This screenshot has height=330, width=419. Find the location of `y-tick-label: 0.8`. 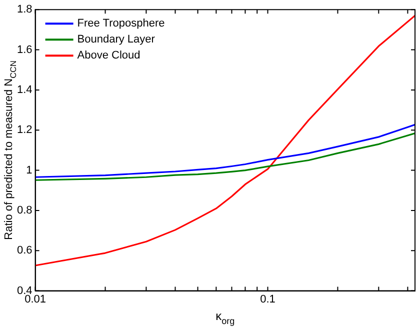

y-tick-label: 0.8 is located at coordinates (24, 210).